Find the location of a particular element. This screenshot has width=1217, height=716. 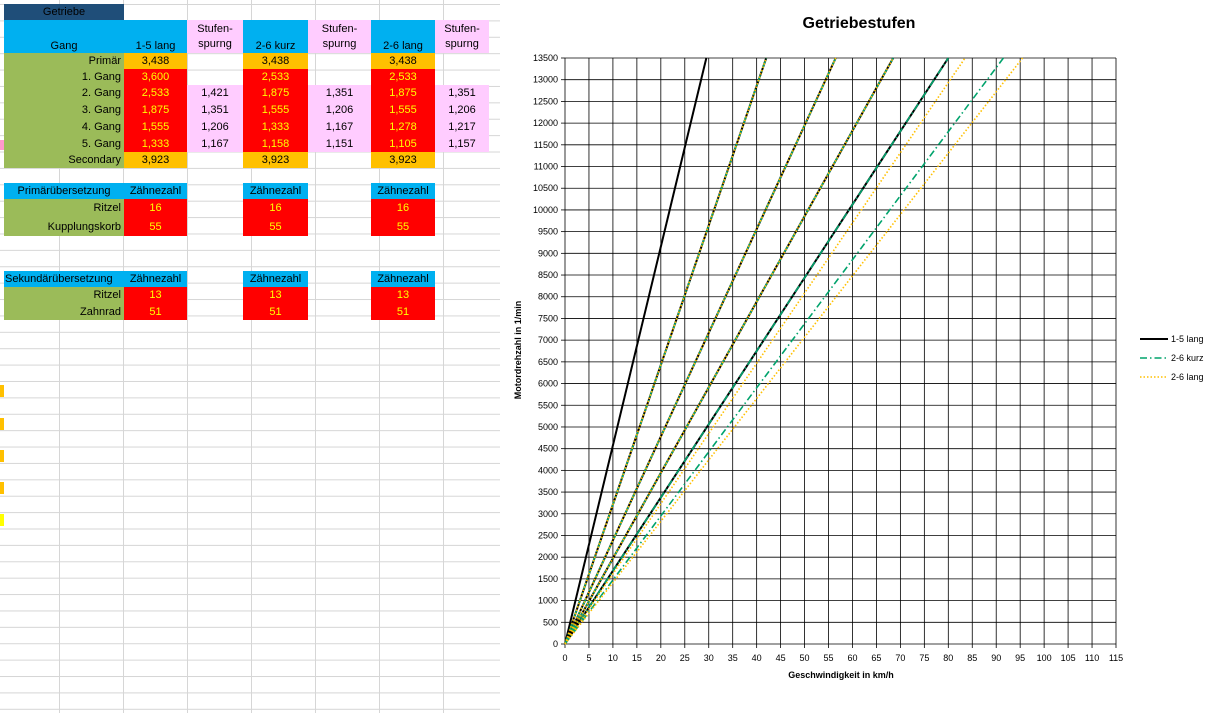

y-tick-label: 8500 is located at coordinates (548, 275).